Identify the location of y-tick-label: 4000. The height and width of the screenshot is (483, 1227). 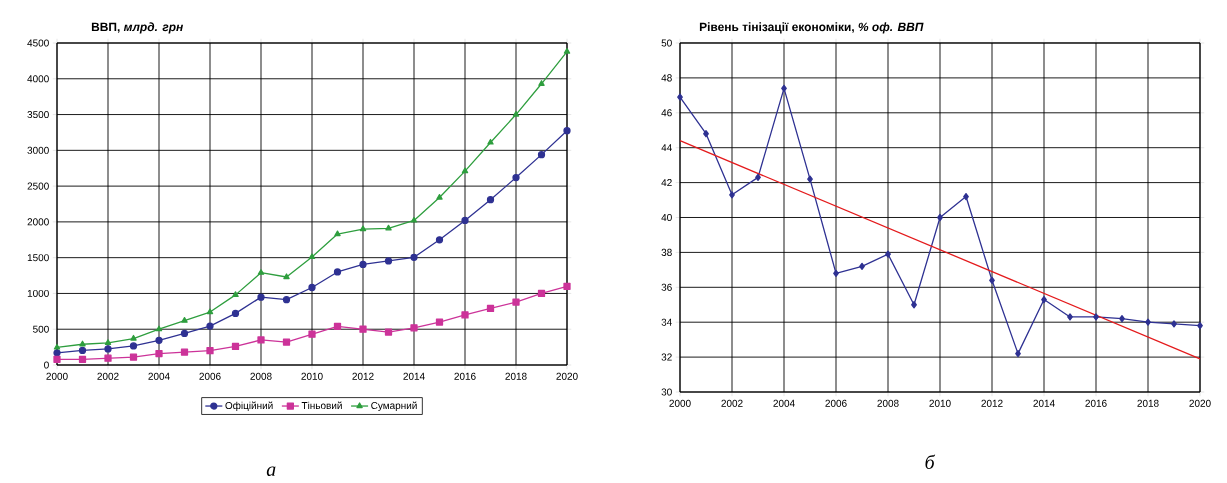
(38, 79).